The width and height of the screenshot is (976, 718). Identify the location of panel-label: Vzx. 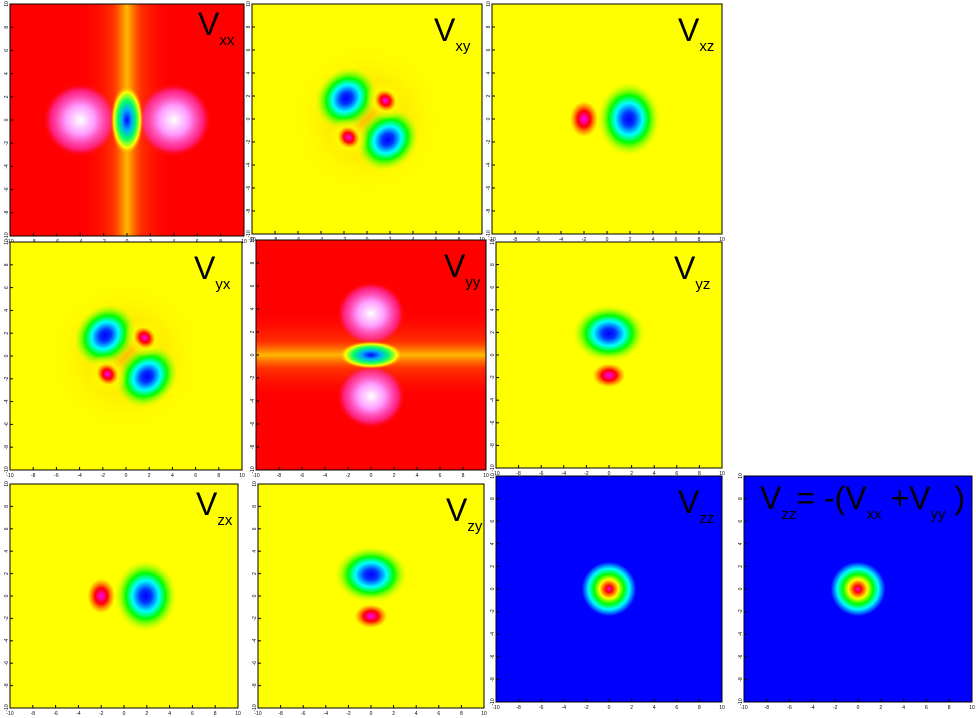
(214, 507).